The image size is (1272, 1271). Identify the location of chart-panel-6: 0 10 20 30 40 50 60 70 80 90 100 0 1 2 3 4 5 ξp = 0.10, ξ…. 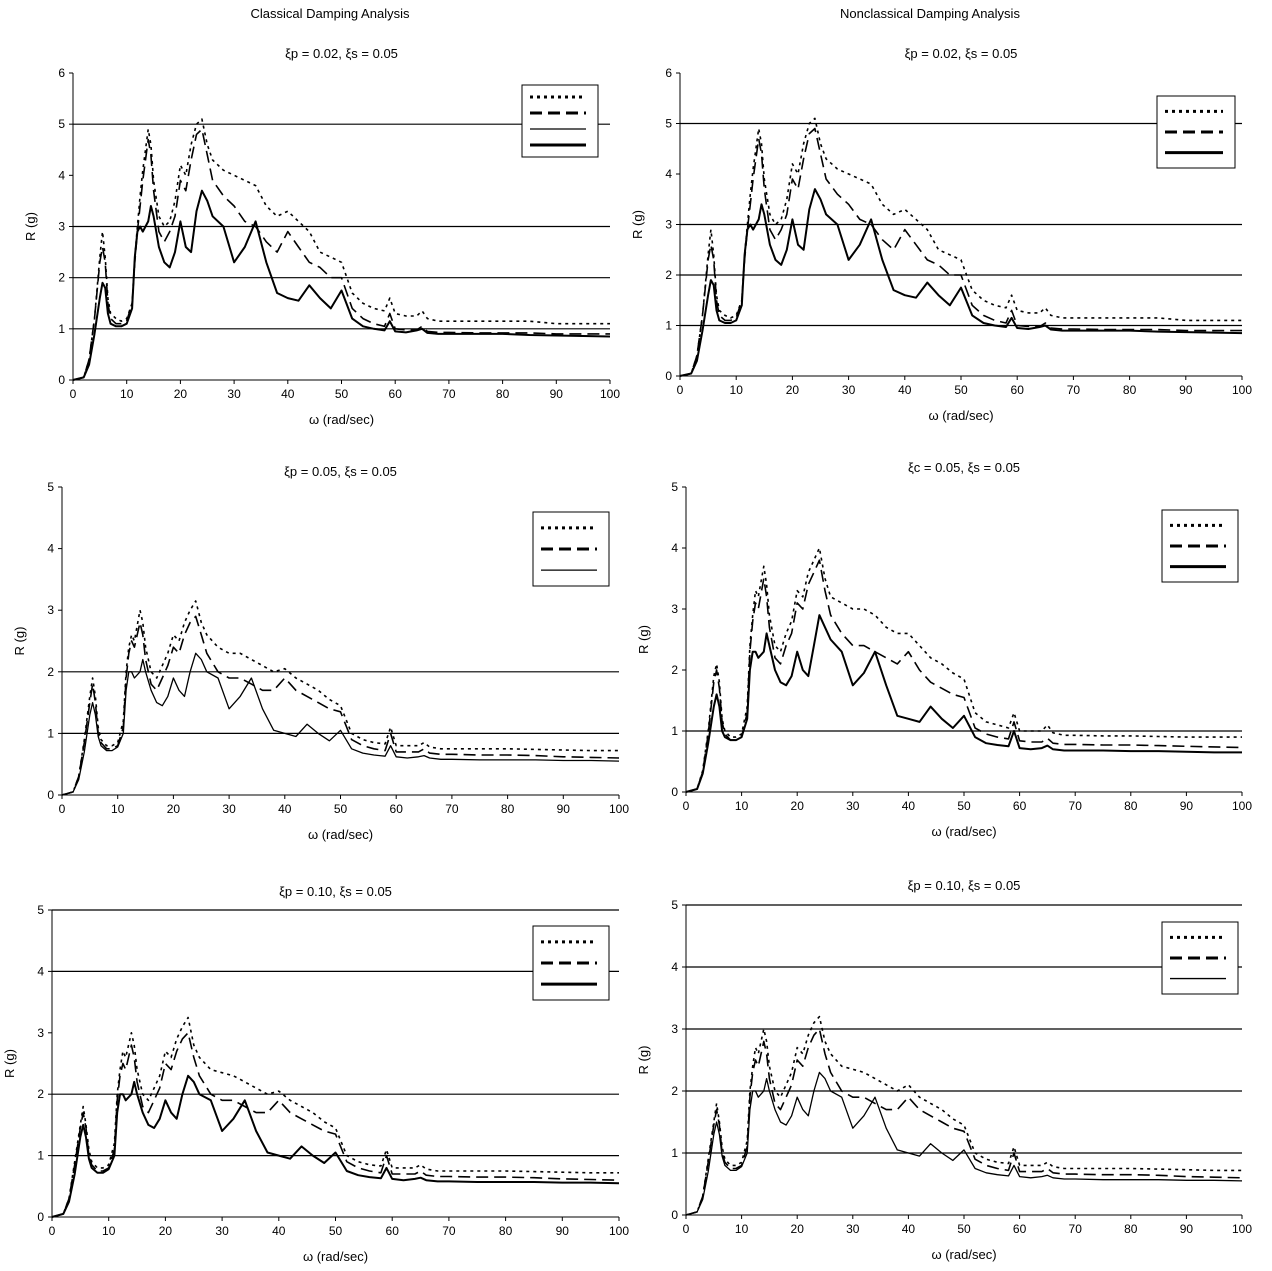
(944, 1070).